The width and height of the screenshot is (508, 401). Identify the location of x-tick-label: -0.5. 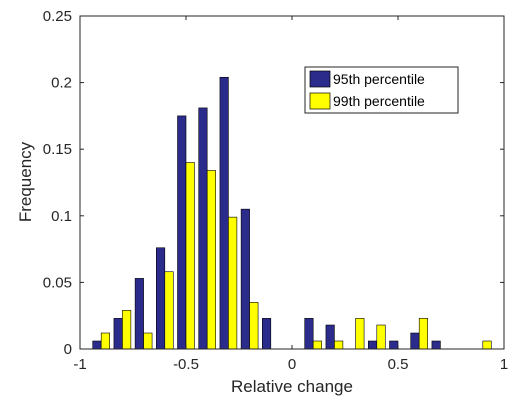
(186, 364).